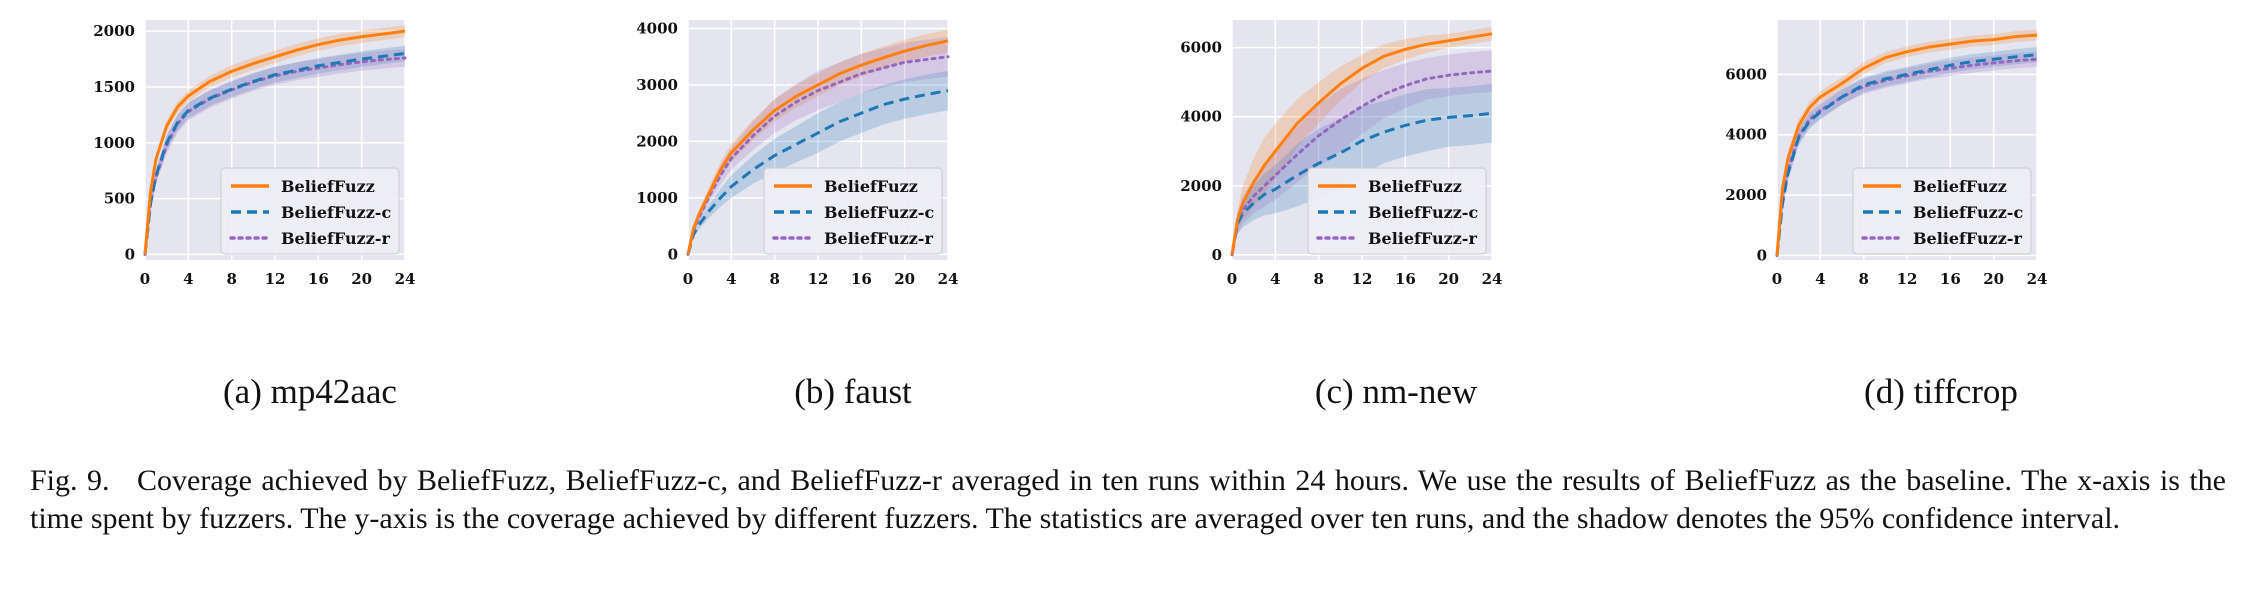 The width and height of the screenshot is (2248, 598). Describe the element at coordinates (70, 480) in the screenshot. I see `figure-label: Fig. 9.` at that location.